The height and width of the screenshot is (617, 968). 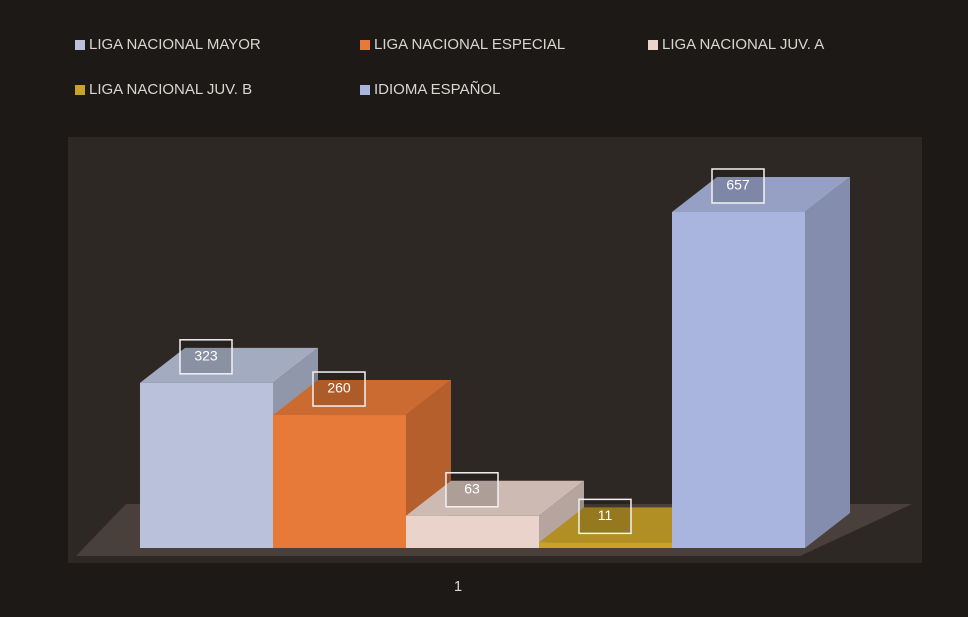 I want to click on data-label: 260, so click(x=339, y=388).